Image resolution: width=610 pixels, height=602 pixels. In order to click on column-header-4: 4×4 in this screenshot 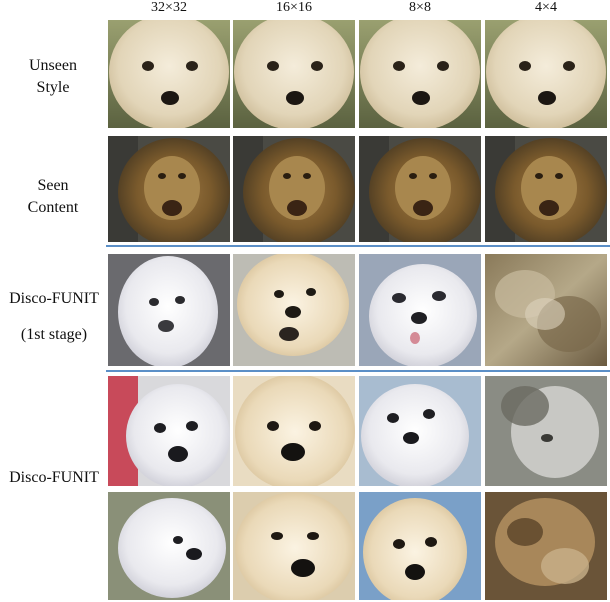, I will do `click(546, 7)`.